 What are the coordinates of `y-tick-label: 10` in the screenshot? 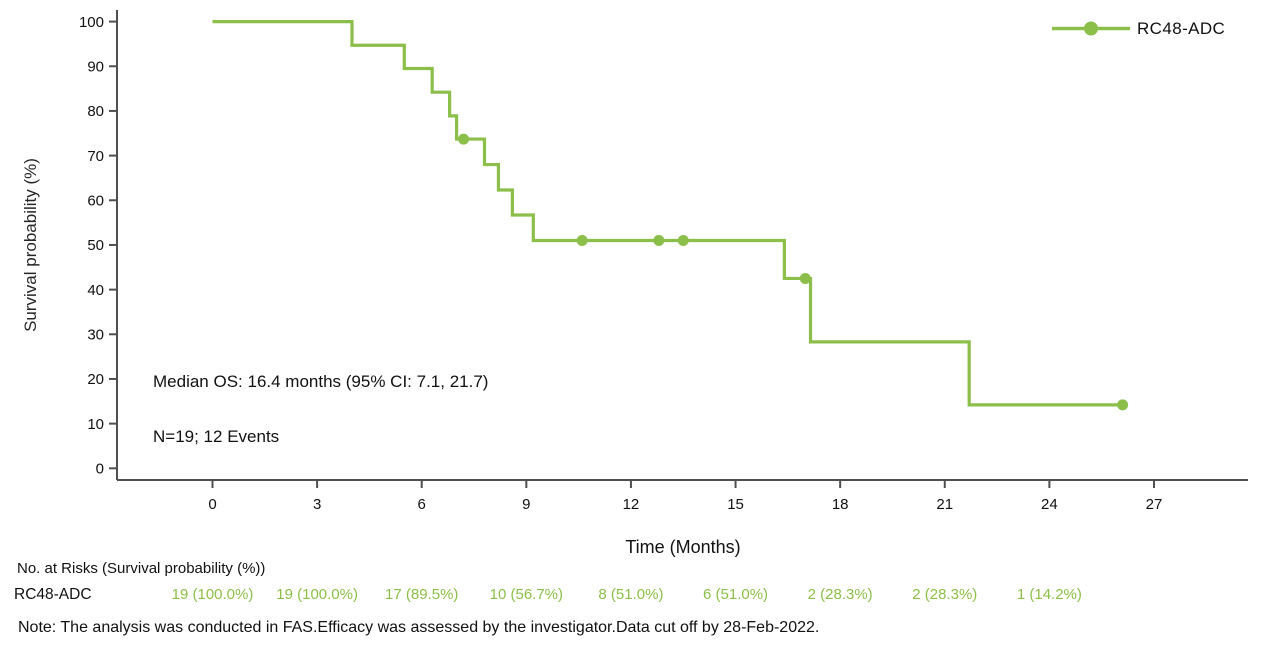 It's located at (95, 424).